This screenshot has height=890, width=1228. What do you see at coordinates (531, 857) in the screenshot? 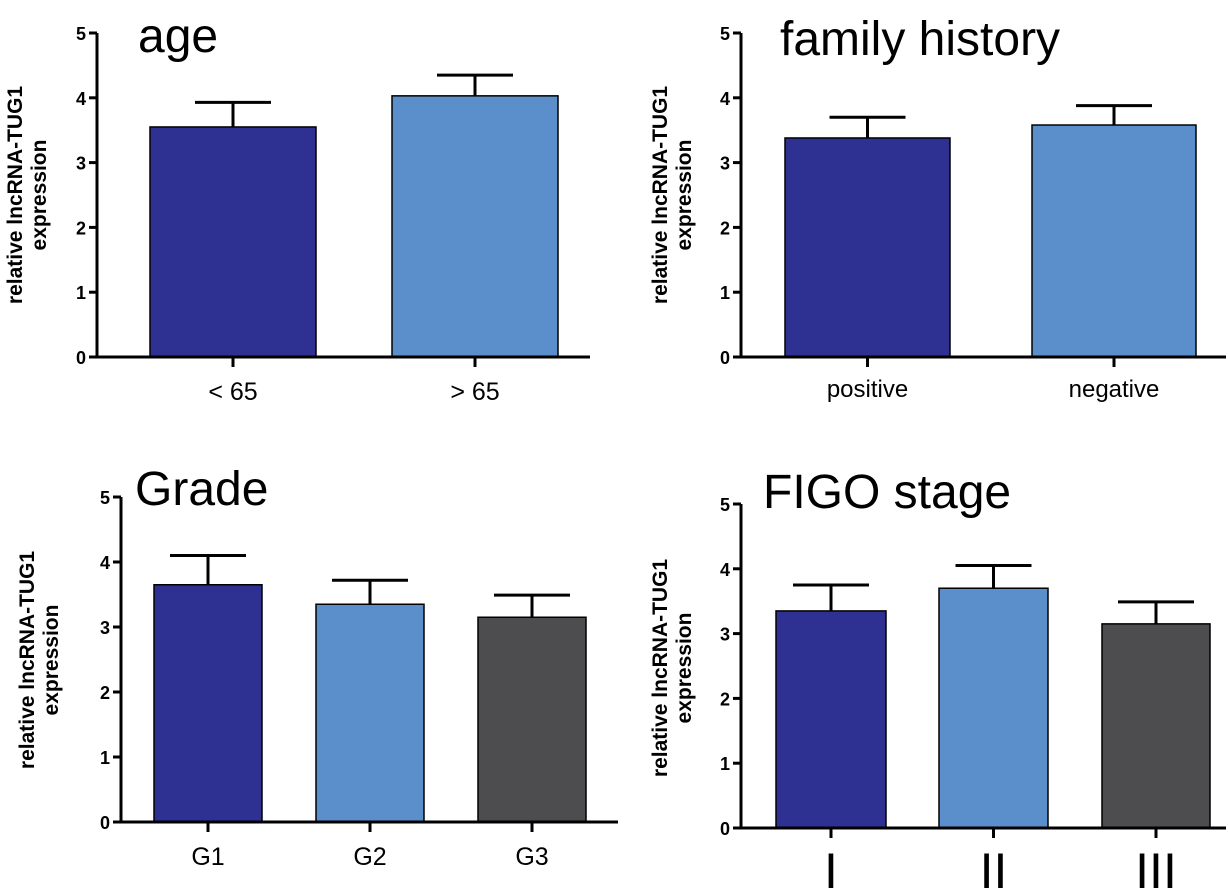
I see `x-category-label: G3` at bounding box center [531, 857].